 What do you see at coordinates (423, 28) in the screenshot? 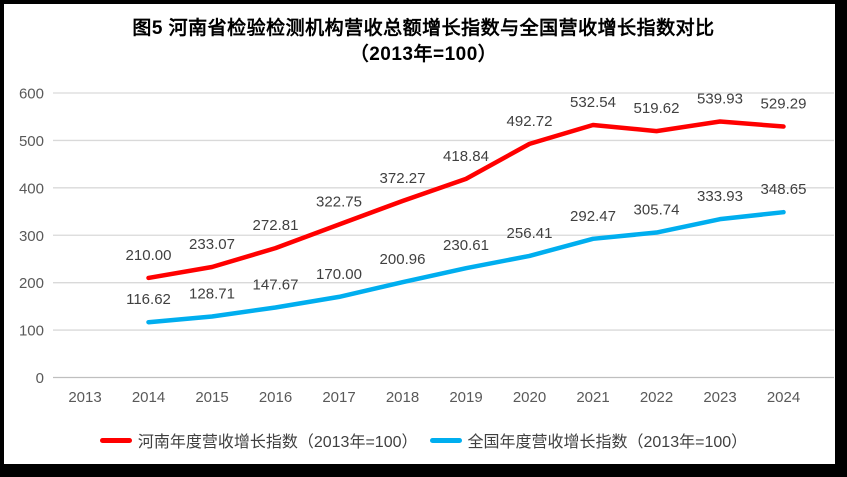
I see `chart-title-line1: 图5 河南省检验检测机构营收总额增长指数与全国营收增长指数对比` at bounding box center [423, 28].